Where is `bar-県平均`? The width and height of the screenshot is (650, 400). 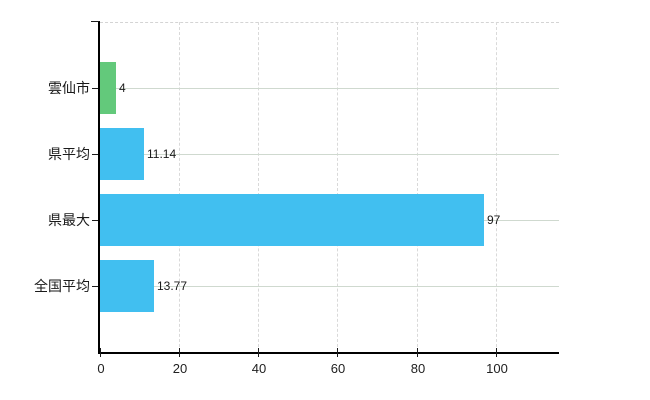
bar-県平均 is located at coordinates (122, 154).